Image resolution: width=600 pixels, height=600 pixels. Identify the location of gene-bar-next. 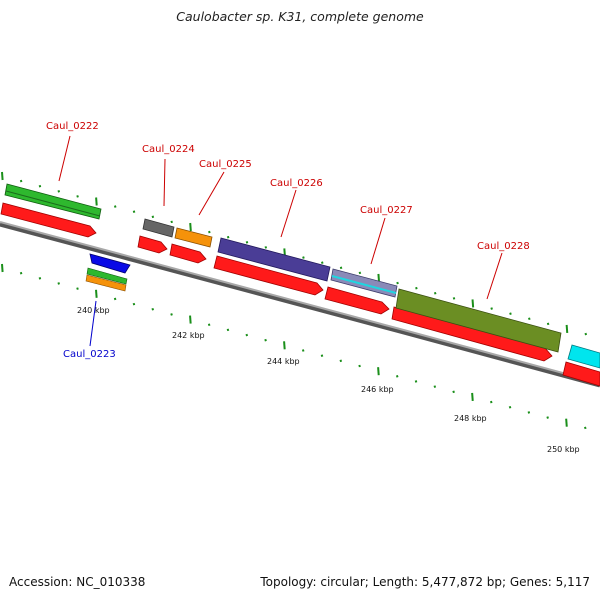
(583, 356).